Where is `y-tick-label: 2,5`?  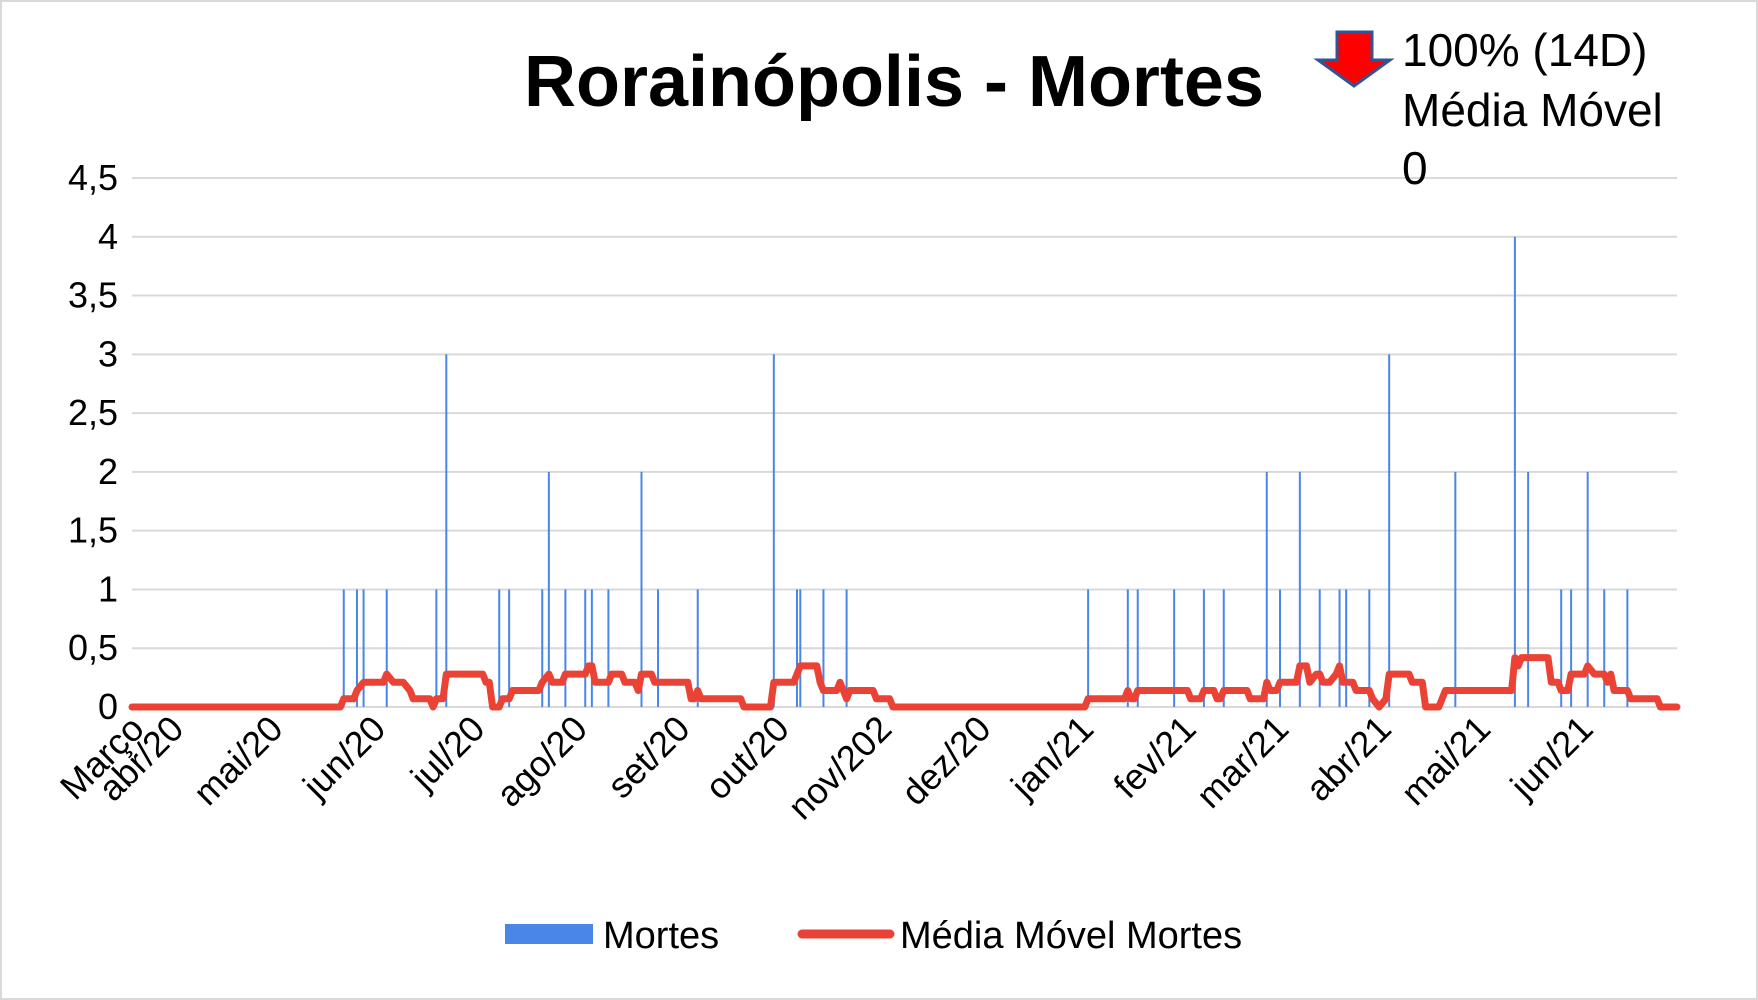 y-tick-label: 2,5 is located at coordinates (93, 412).